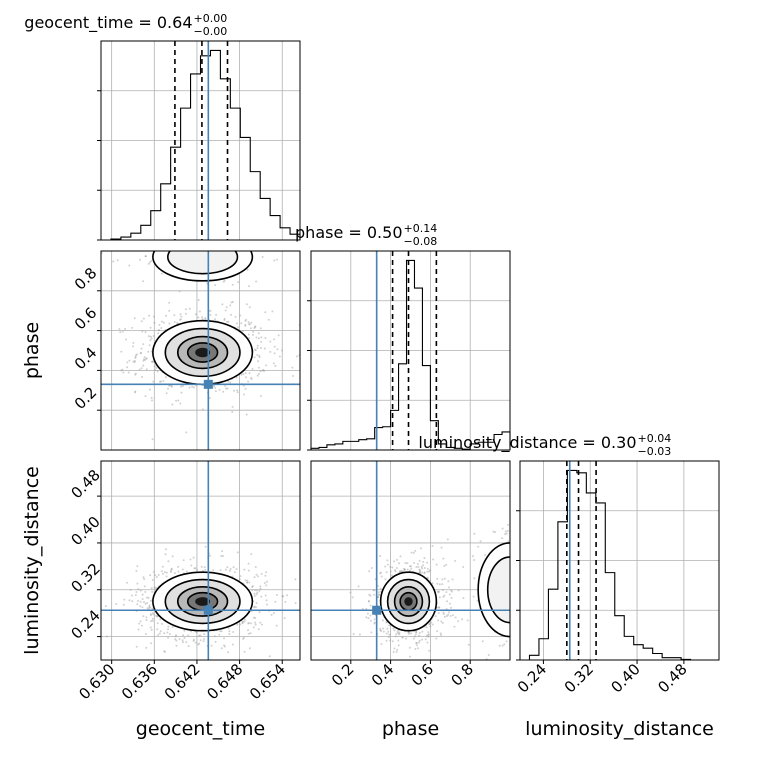  I want to click on hist-phase-title: phase = 0.50, so click(348, 232).